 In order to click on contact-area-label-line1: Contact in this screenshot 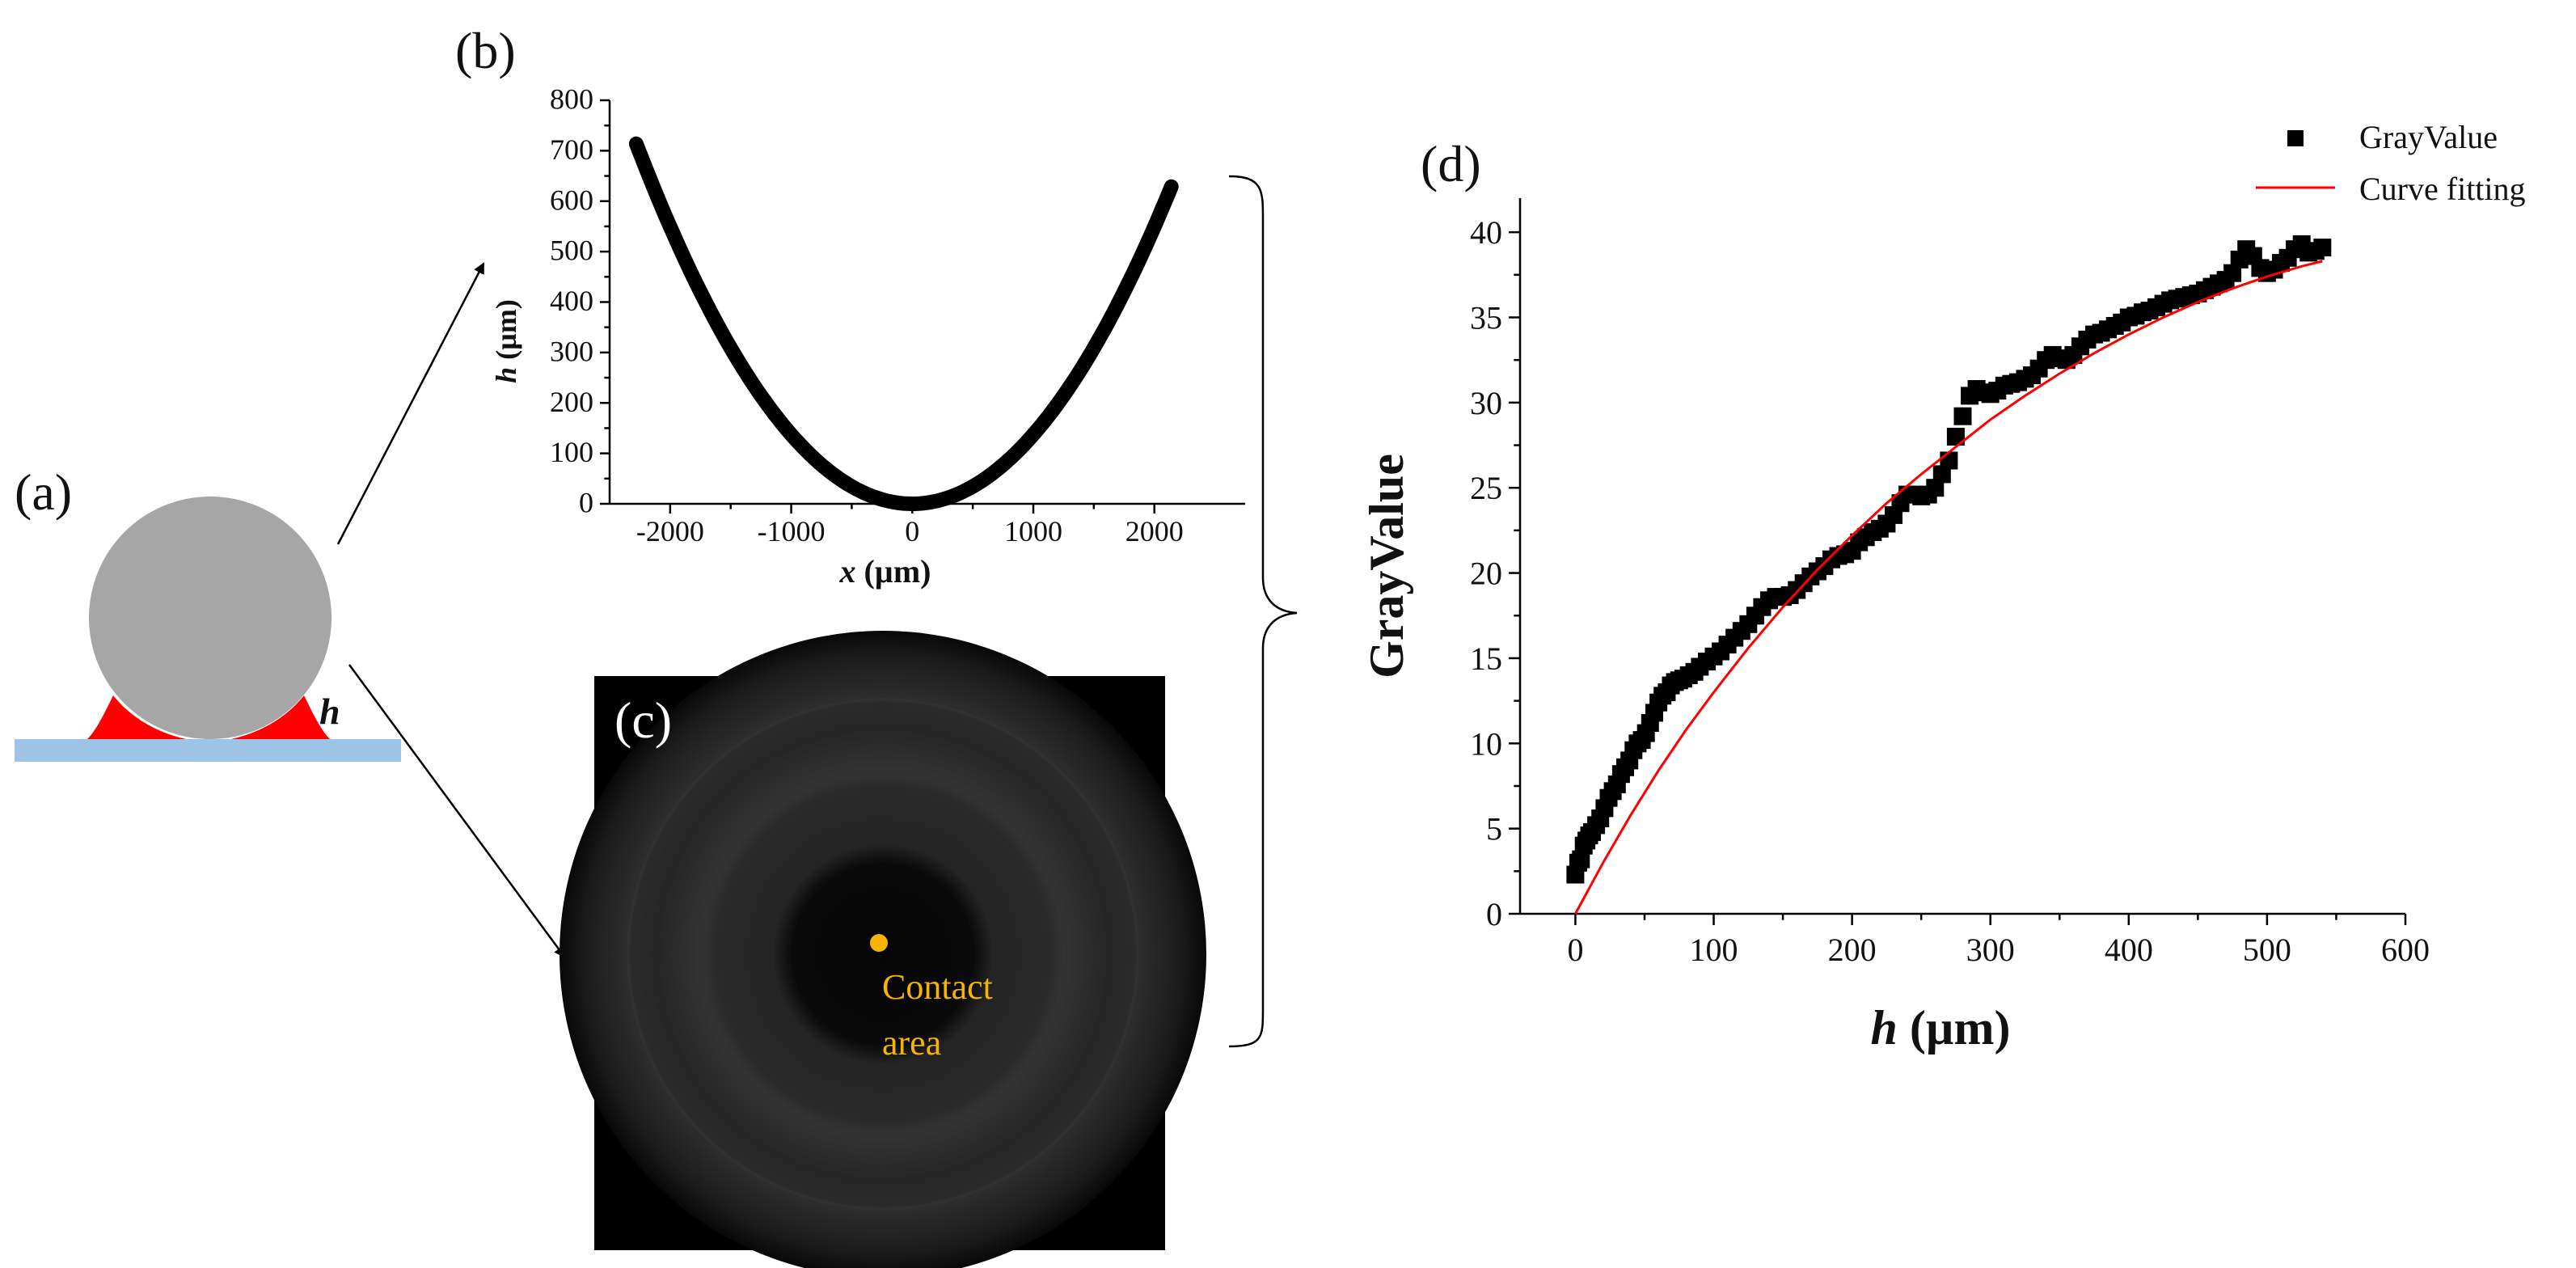, I will do `click(938, 987)`.